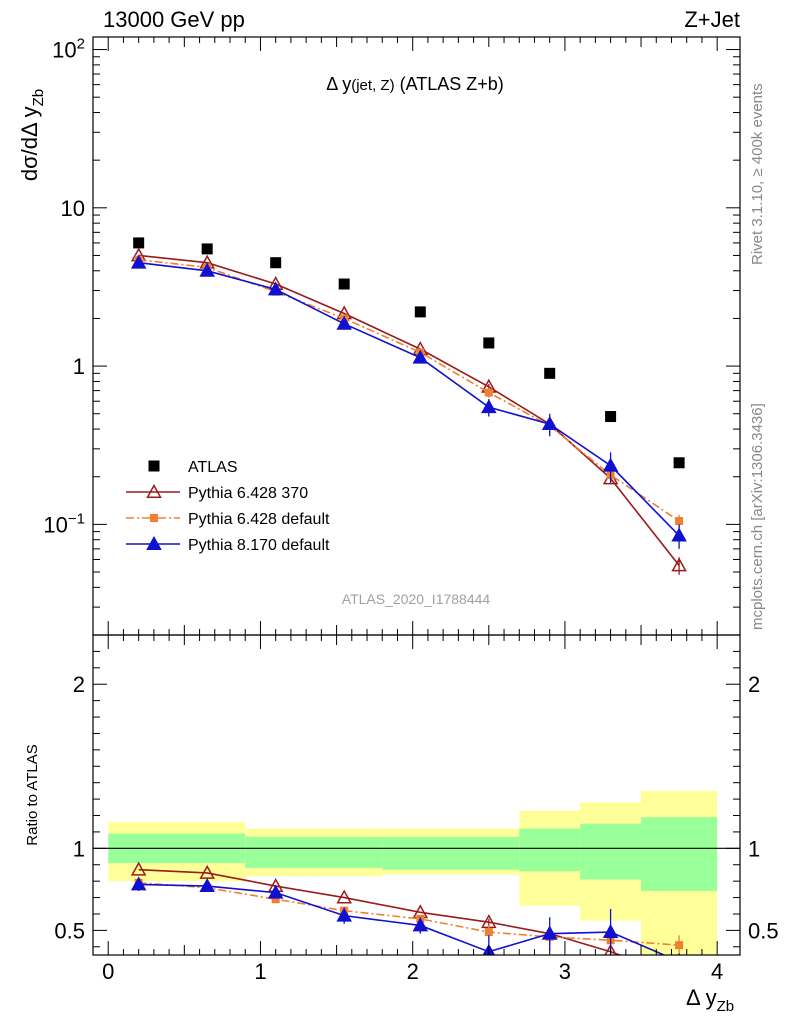 This screenshot has height=1024, width=786. I want to click on upper-y-axis-label-sub: Zb, so click(38, 98).